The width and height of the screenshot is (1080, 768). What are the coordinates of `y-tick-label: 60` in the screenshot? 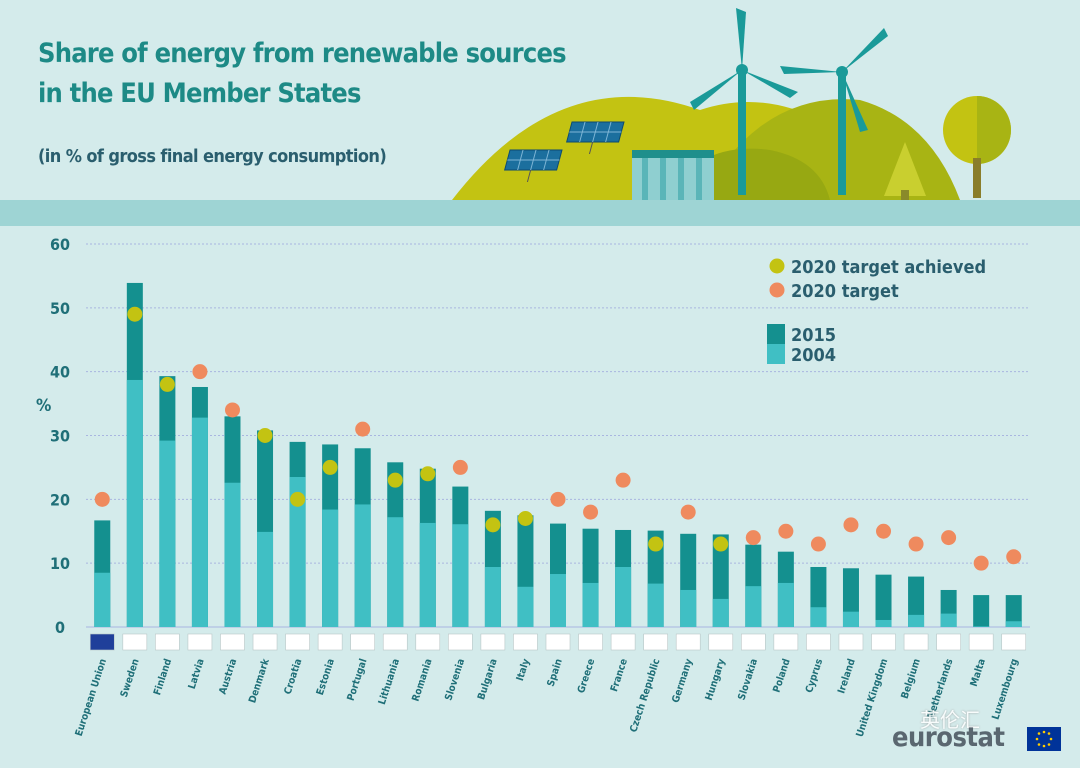 It's located at (60, 244).